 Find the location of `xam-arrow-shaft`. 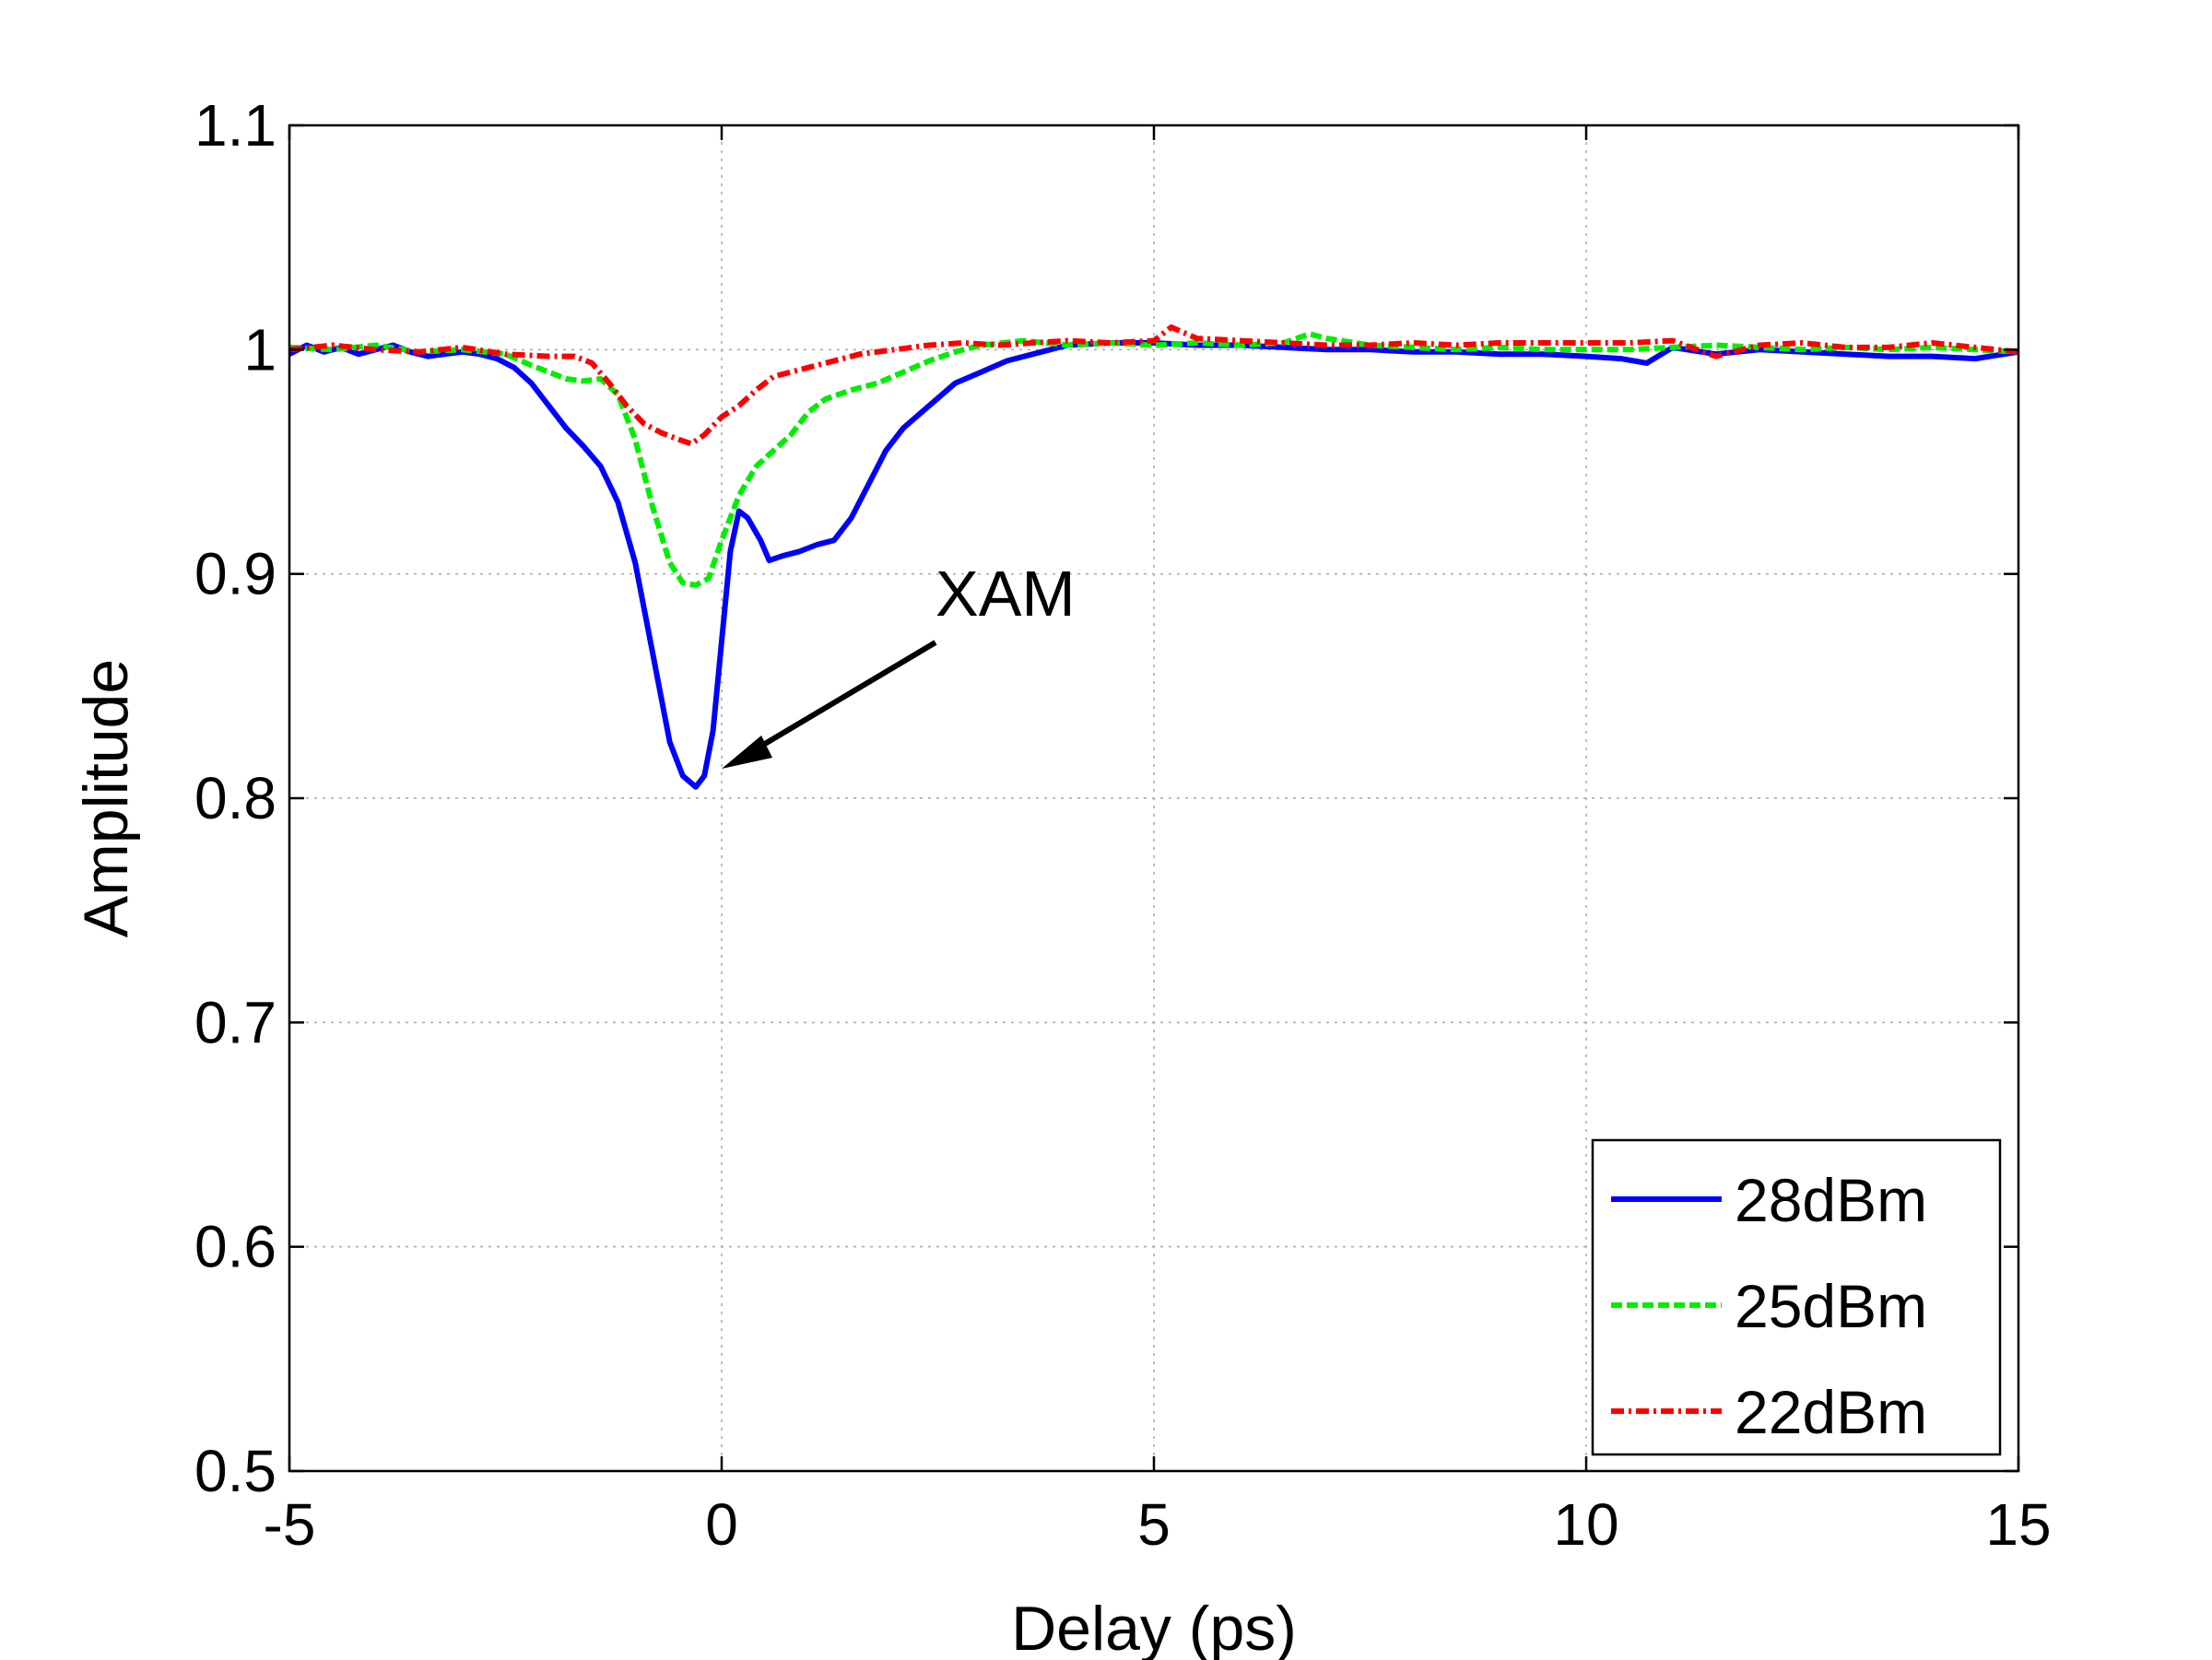

xam-arrow-shaft is located at coordinates (840, 699).